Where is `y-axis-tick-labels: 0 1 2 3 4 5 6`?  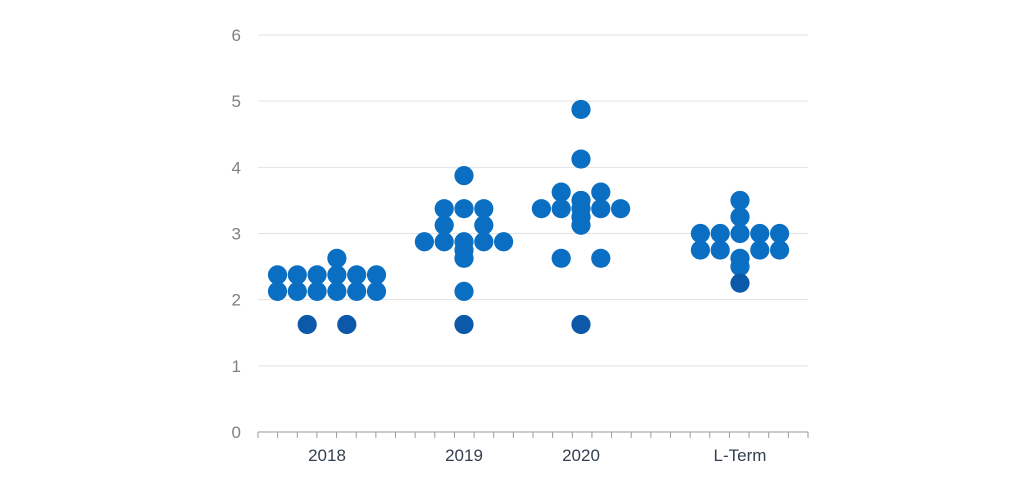 y-axis-tick-labels: 0 1 2 3 4 5 6 is located at coordinates (236, 234).